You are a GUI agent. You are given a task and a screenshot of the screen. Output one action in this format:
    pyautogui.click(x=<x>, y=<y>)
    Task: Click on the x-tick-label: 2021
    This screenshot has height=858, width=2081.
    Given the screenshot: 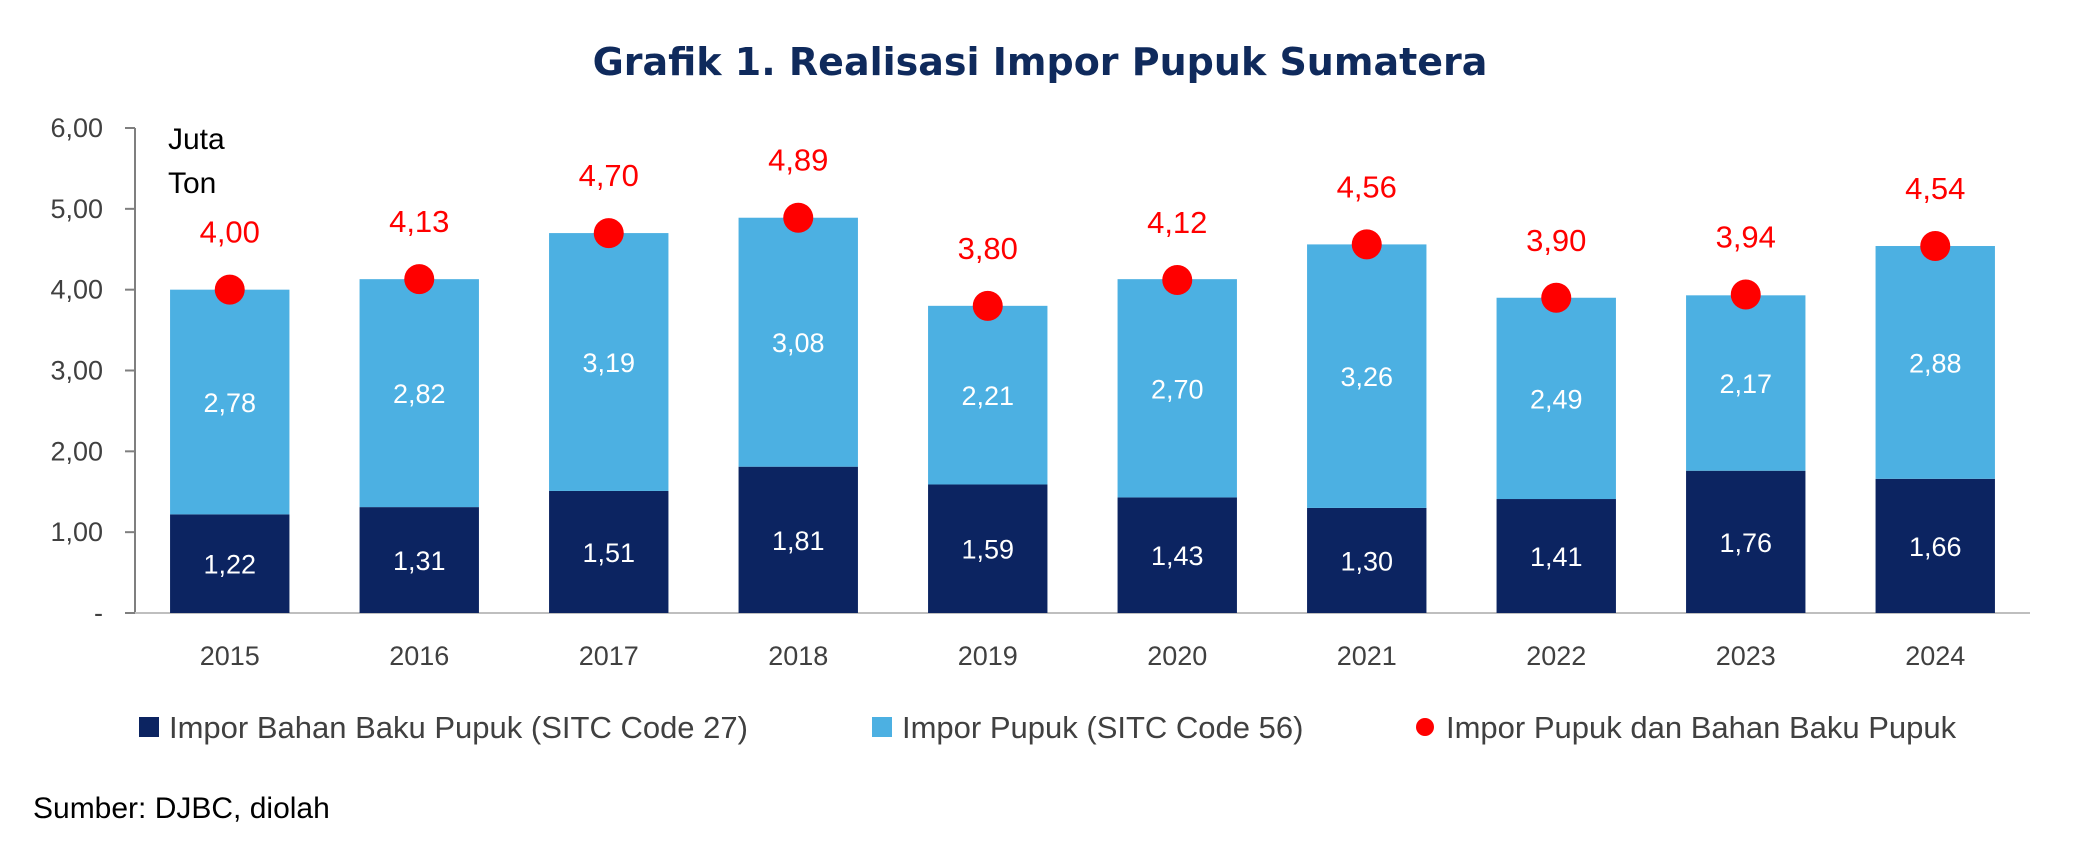 What is the action you would take?
    pyautogui.click(x=1367, y=656)
    